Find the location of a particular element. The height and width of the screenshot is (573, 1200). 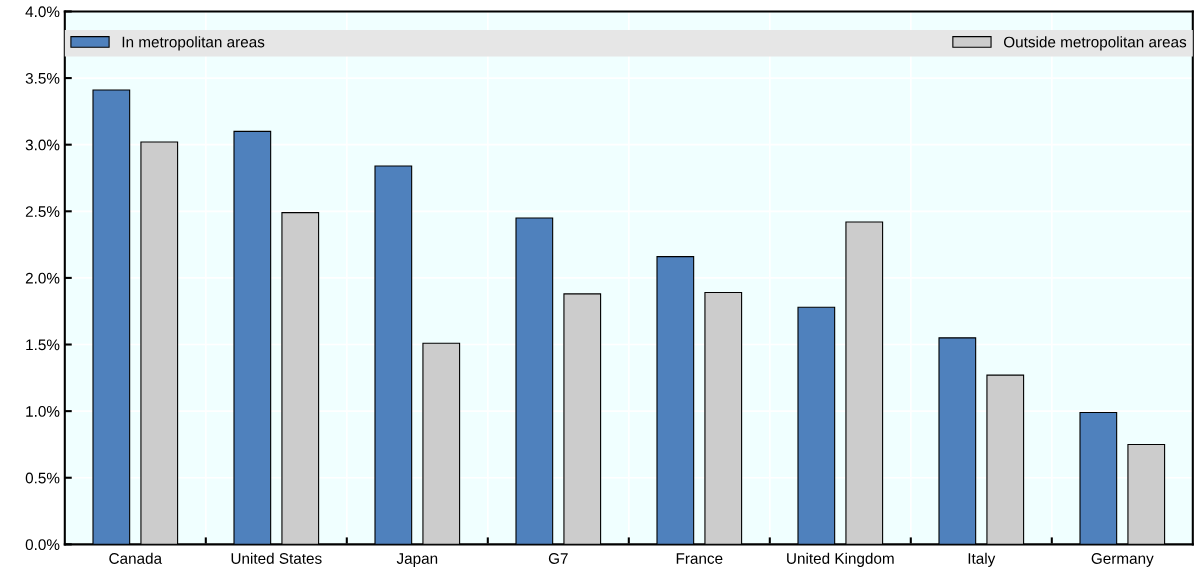

x-tick-label: France is located at coordinates (699, 558).